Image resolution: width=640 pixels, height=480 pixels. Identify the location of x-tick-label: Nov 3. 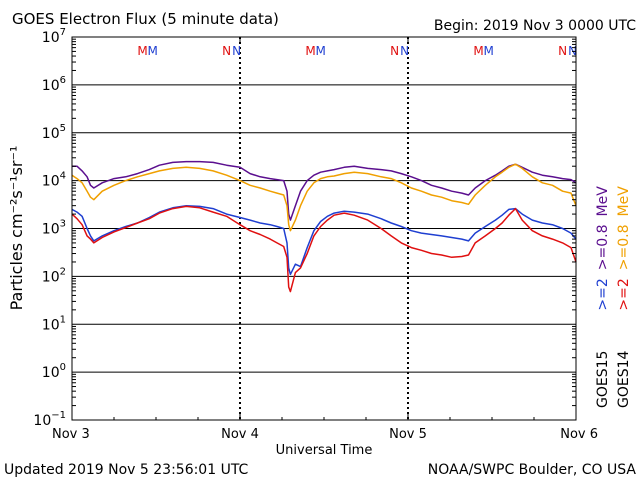
(71, 434).